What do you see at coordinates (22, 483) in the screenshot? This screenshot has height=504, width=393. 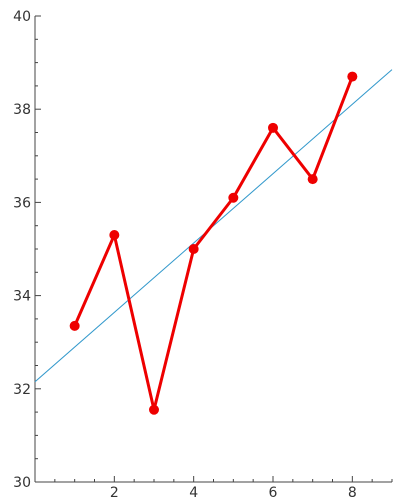 I see `y-tick-label: 30` at bounding box center [22, 483].